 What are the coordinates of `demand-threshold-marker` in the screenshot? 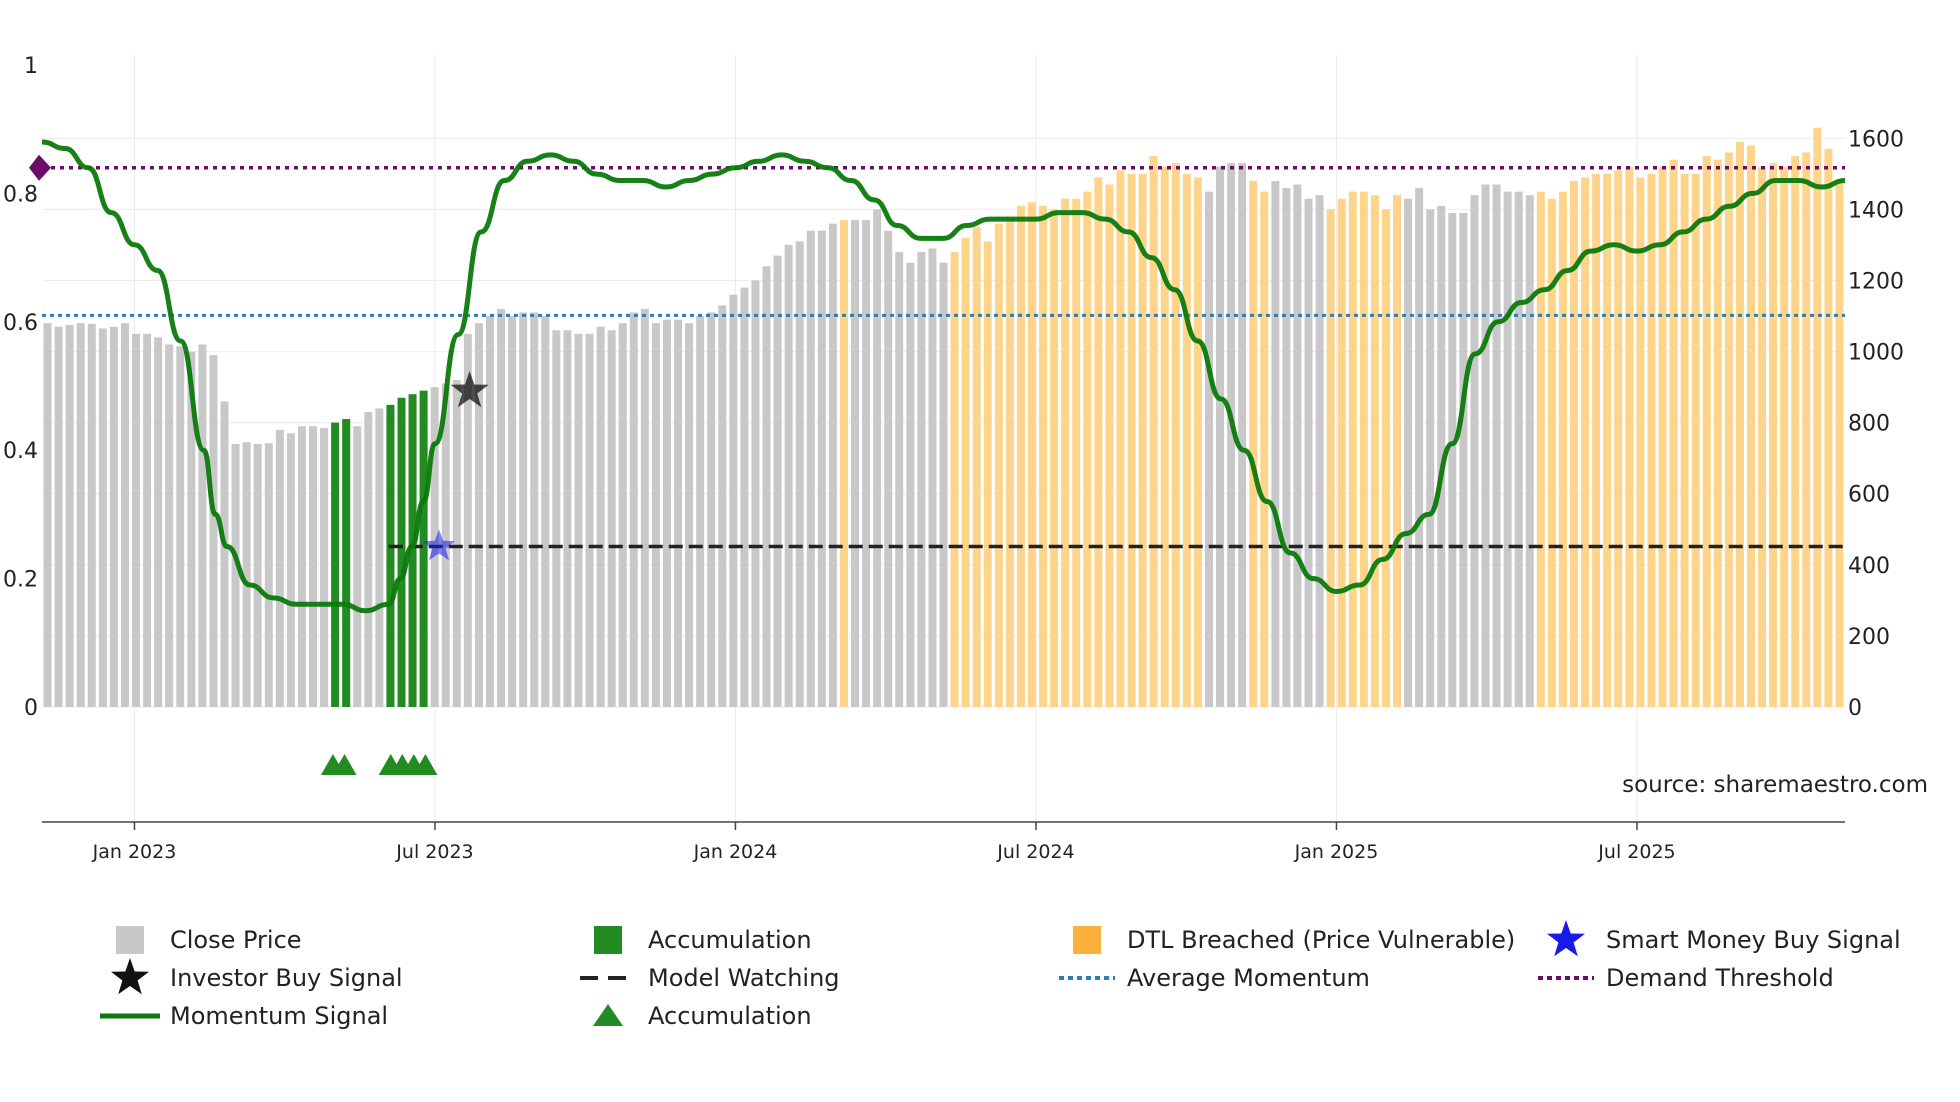 It's located at (40, 167).